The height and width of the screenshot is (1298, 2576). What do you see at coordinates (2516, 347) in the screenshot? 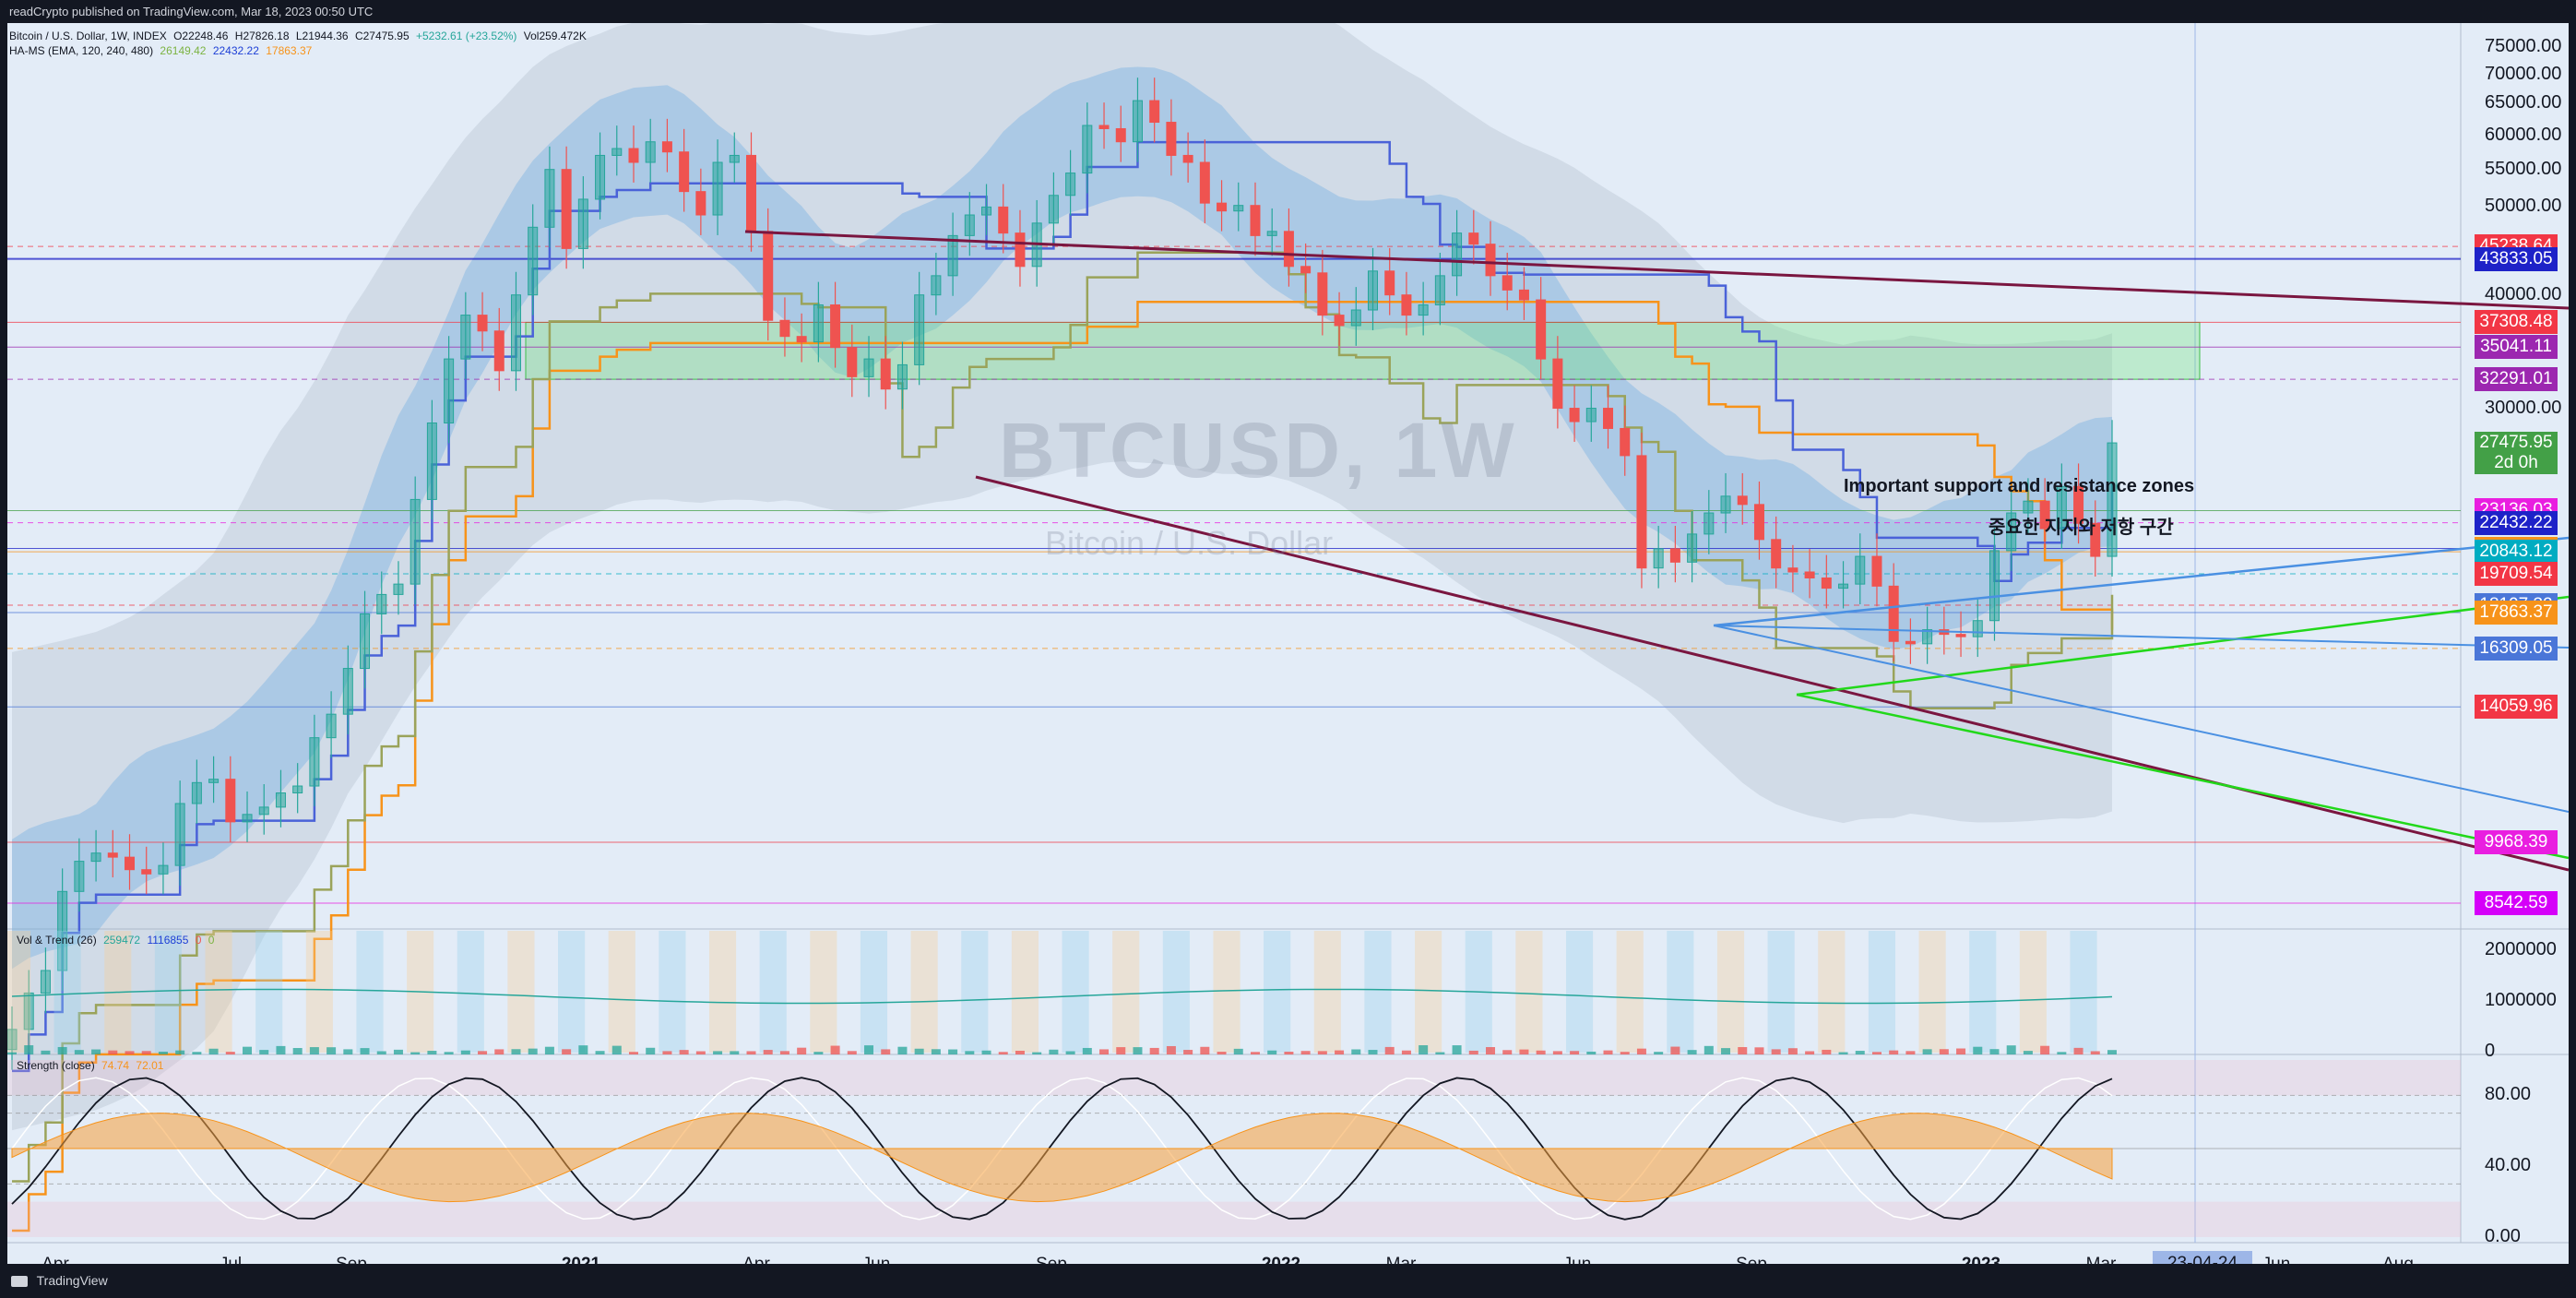
I see `price-tag-value: 35041.11` at bounding box center [2516, 347].